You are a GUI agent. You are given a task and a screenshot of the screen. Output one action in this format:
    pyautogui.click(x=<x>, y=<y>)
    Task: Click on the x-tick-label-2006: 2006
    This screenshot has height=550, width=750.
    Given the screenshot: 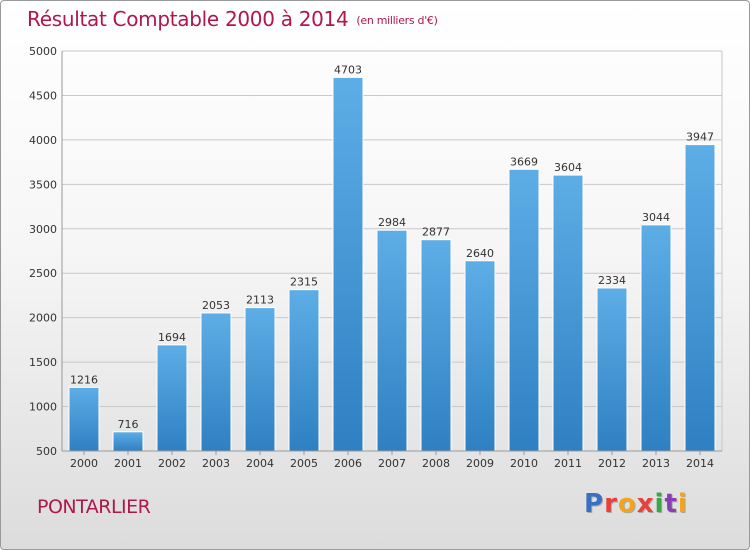 What is the action you would take?
    pyautogui.click(x=348, y=463)
    